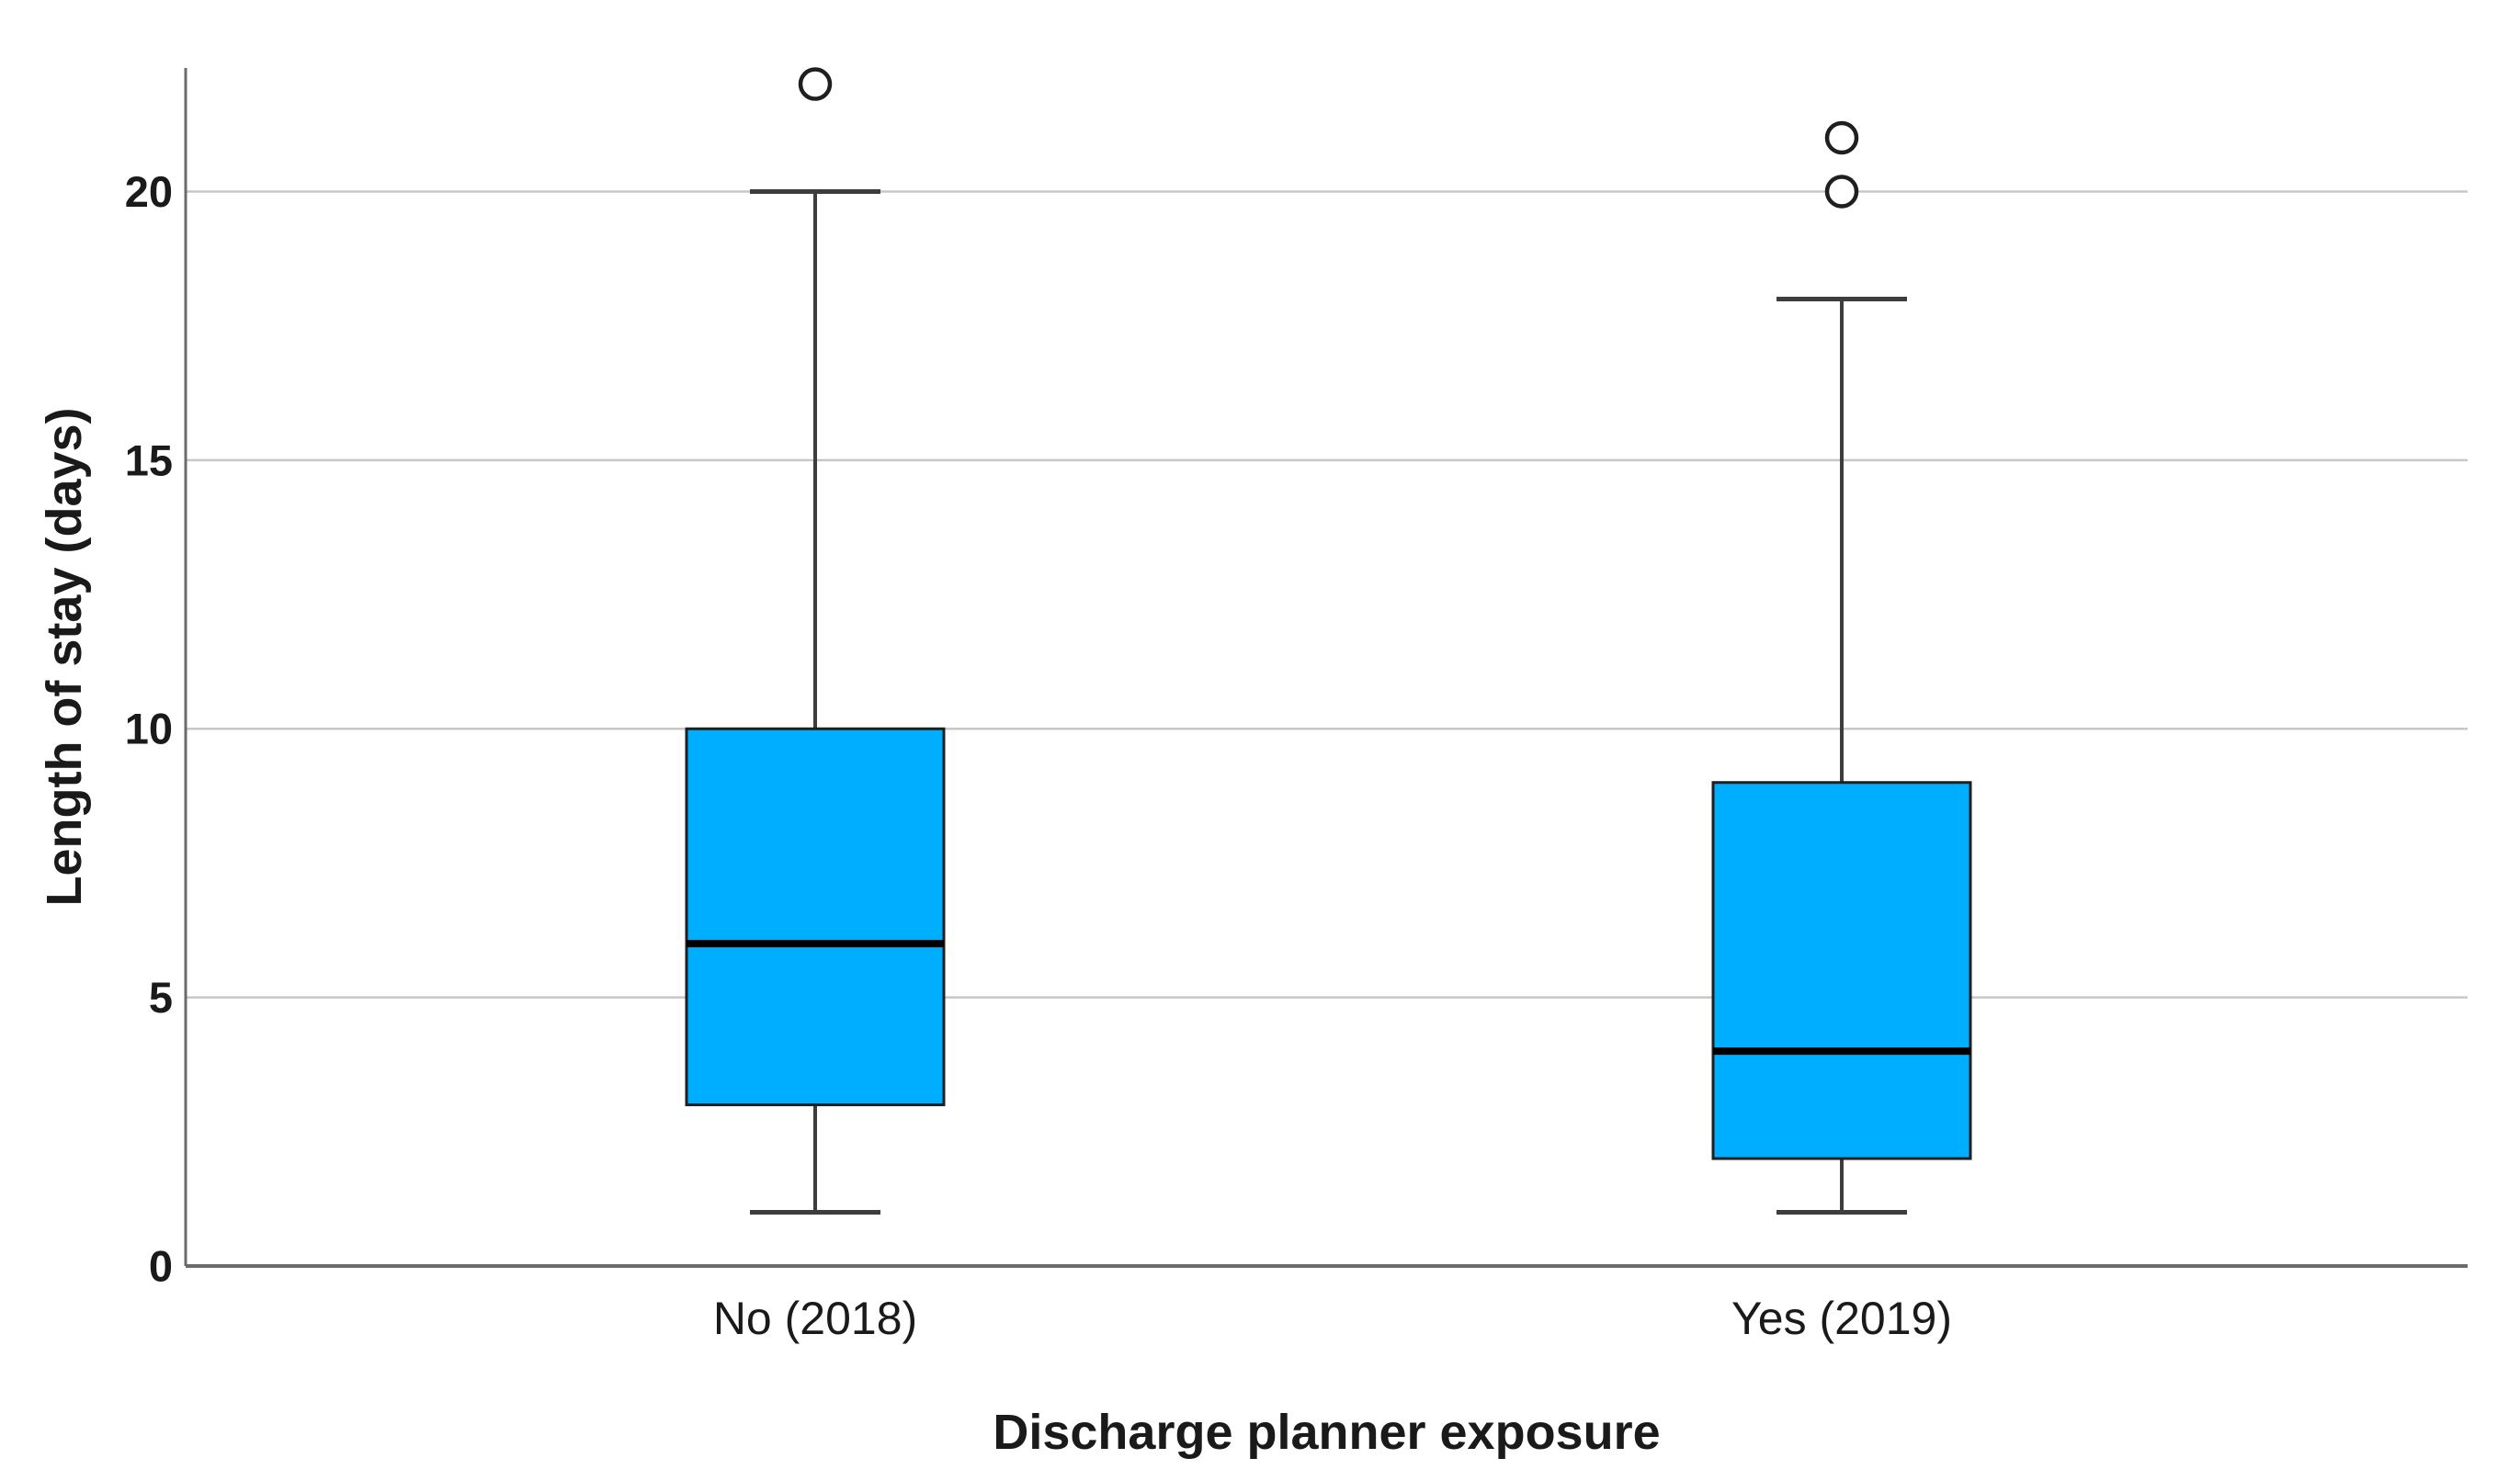 The height and width of the screenshot is (1481, 2520). Describe the element at coordinates (161, 997) in the screenshot. I see `y-tick-label-5: 5` at that location.